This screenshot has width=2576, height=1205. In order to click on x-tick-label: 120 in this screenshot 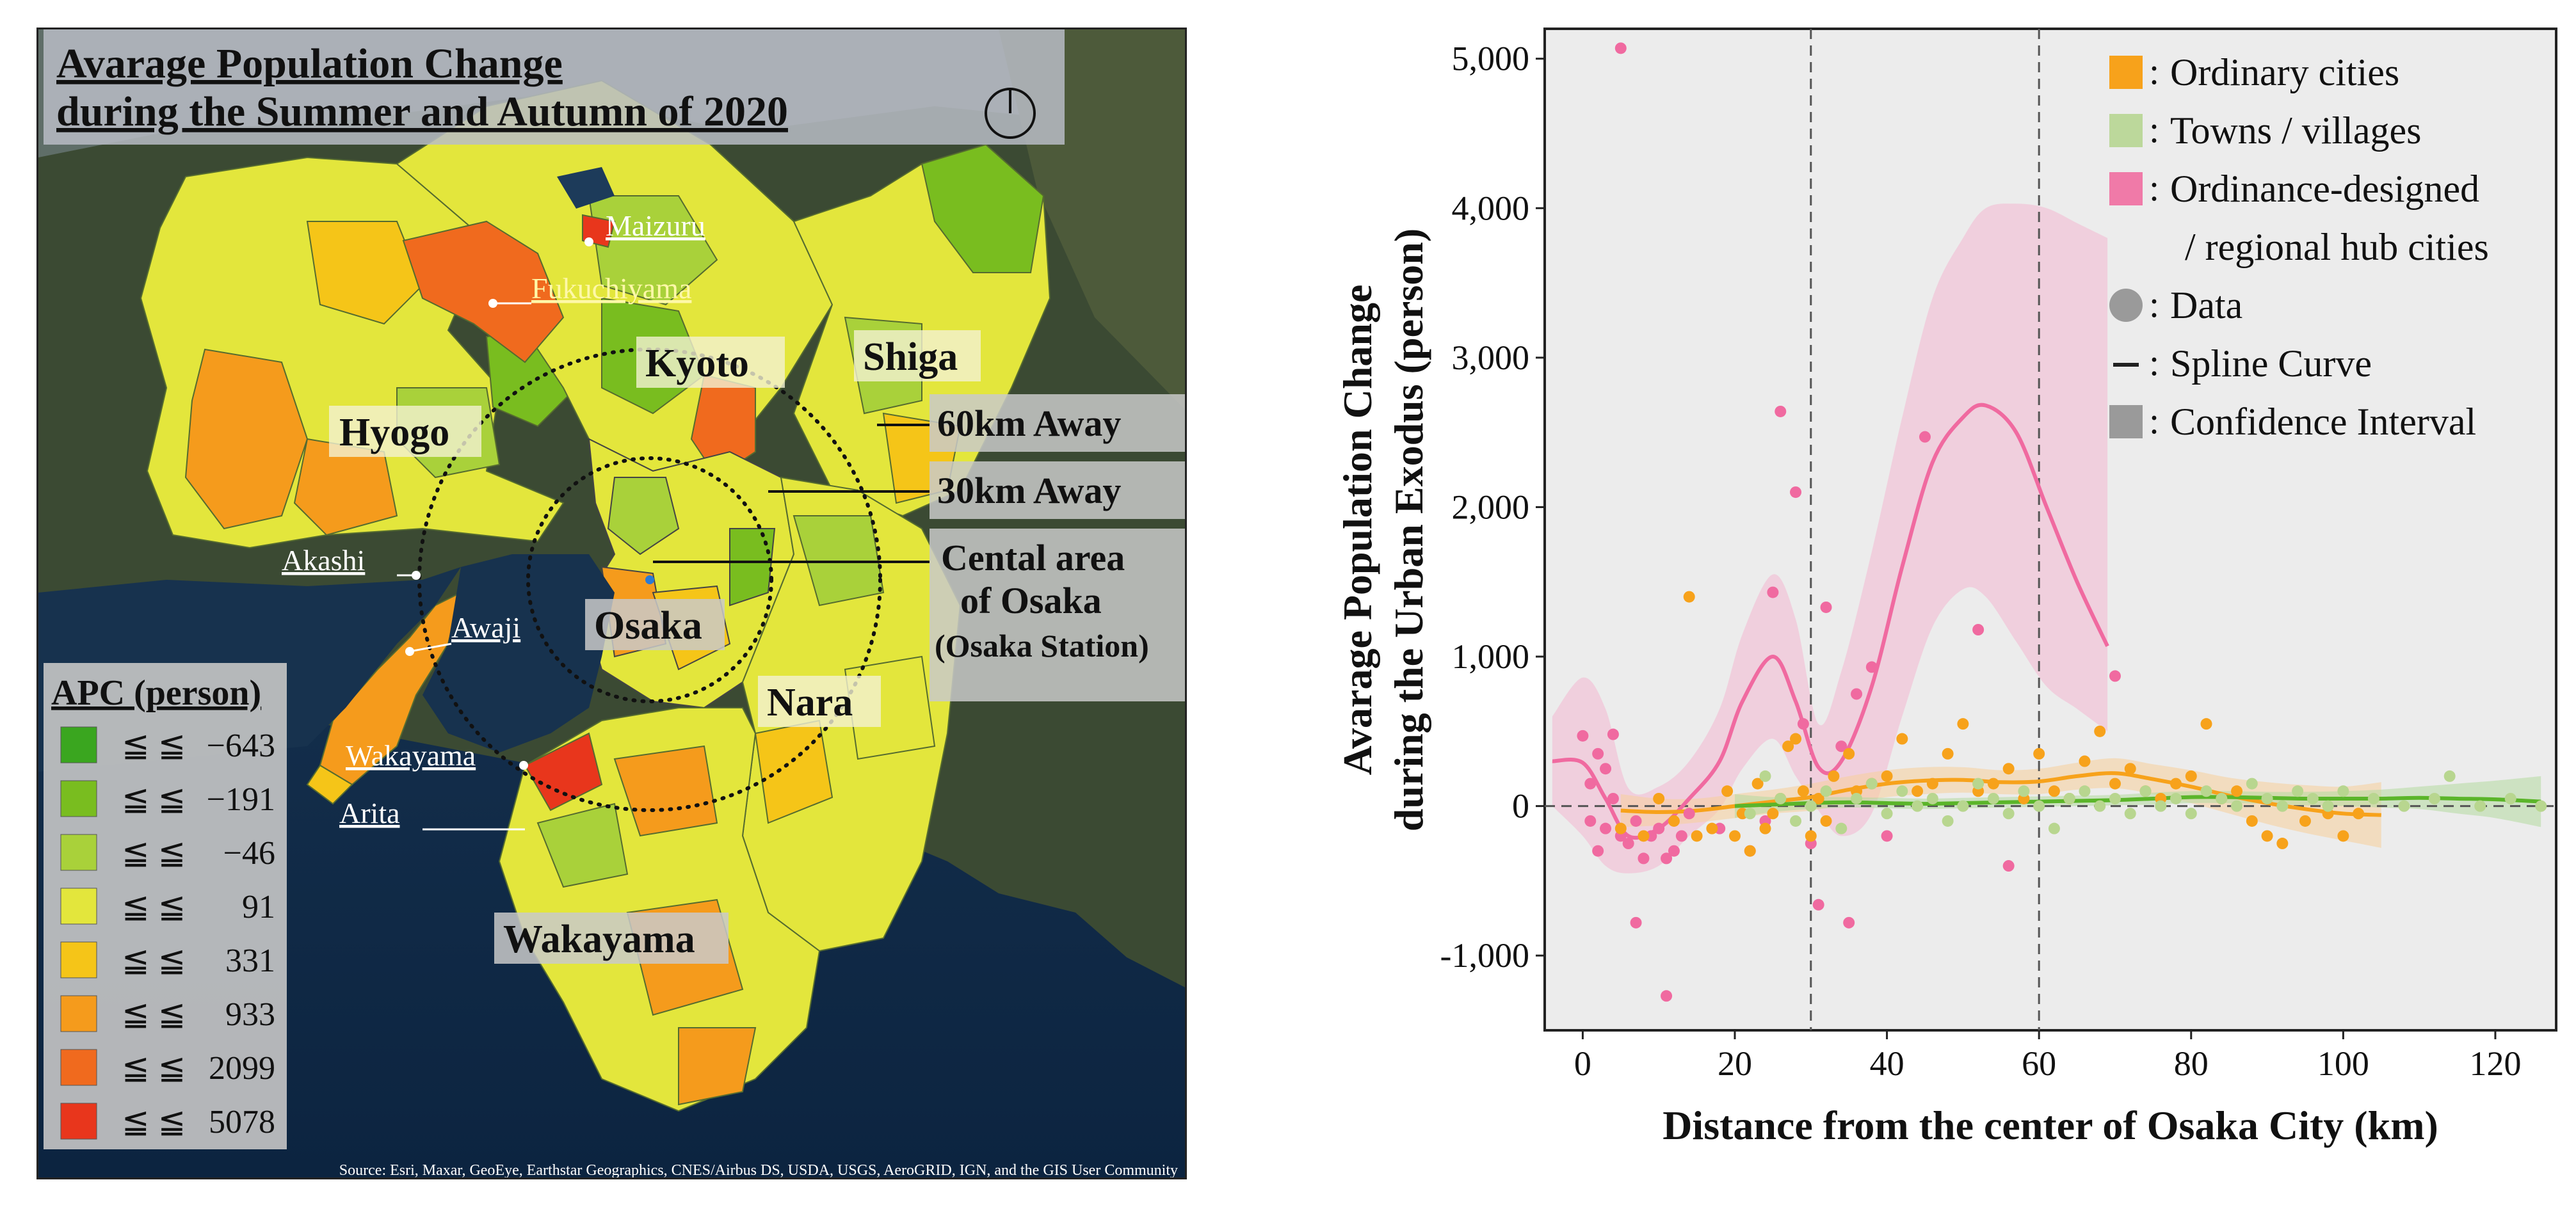, I will do `click(2495, 1063)`.